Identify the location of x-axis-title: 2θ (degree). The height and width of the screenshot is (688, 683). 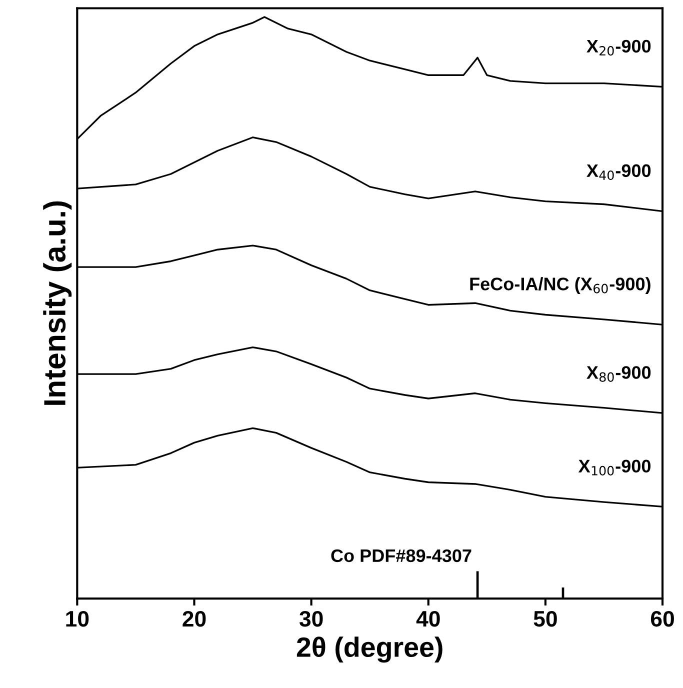
(369, 649).